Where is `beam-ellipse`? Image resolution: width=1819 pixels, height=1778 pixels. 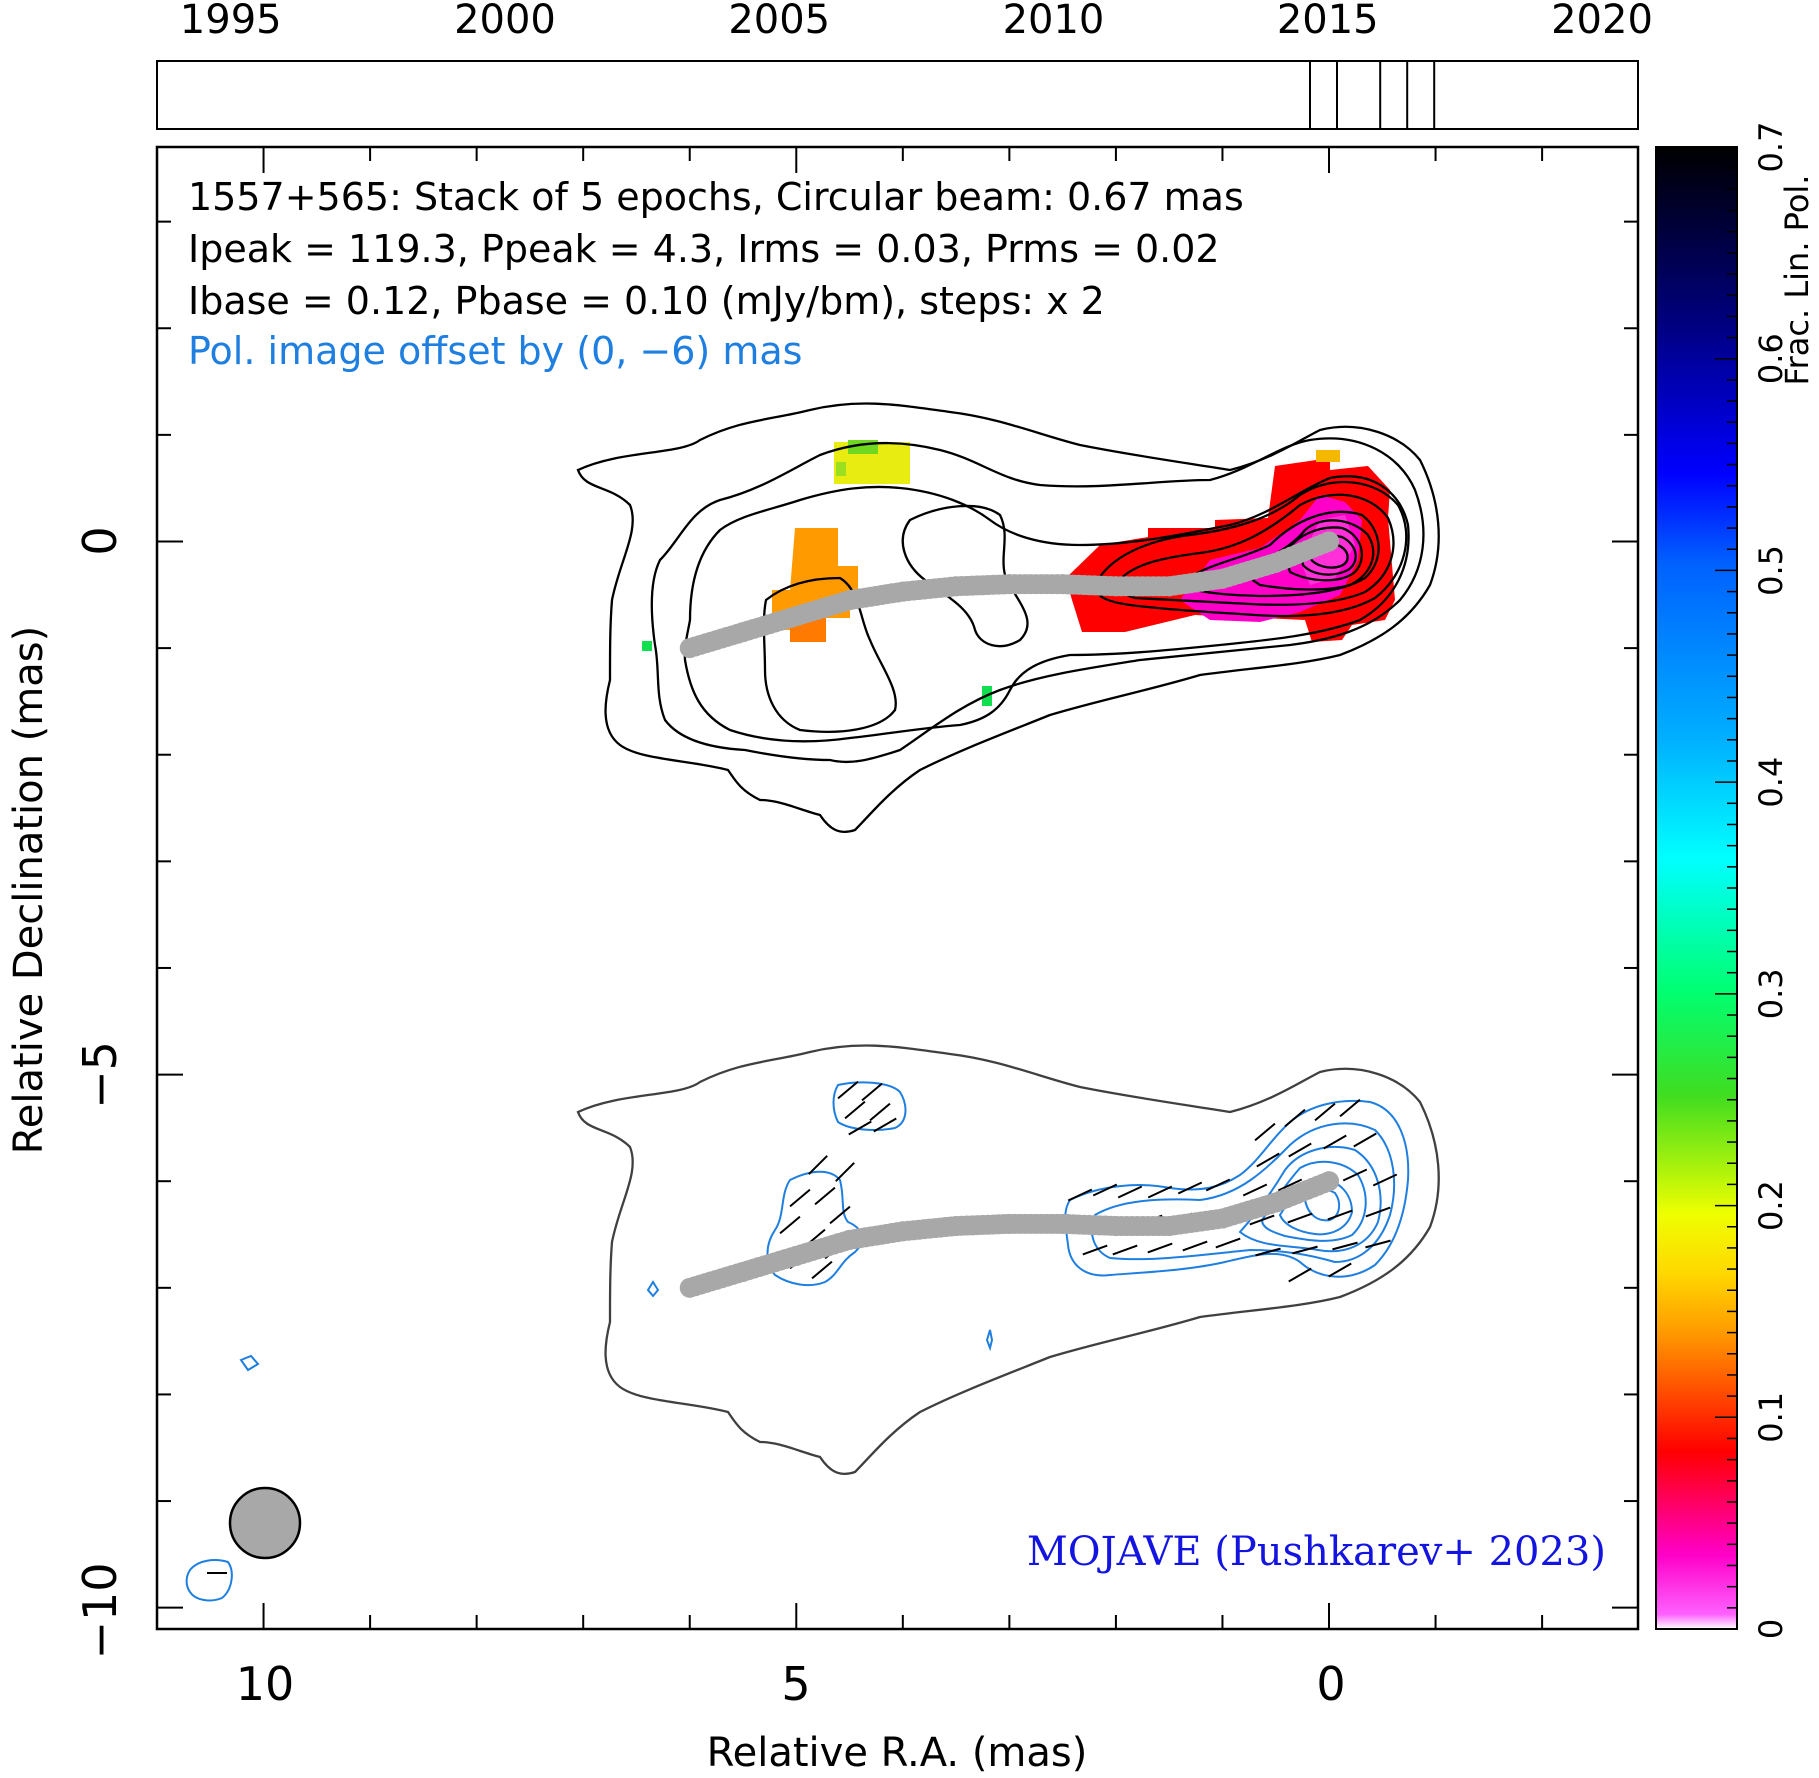 beam-ellipse is located at coordinates (265, 1523).